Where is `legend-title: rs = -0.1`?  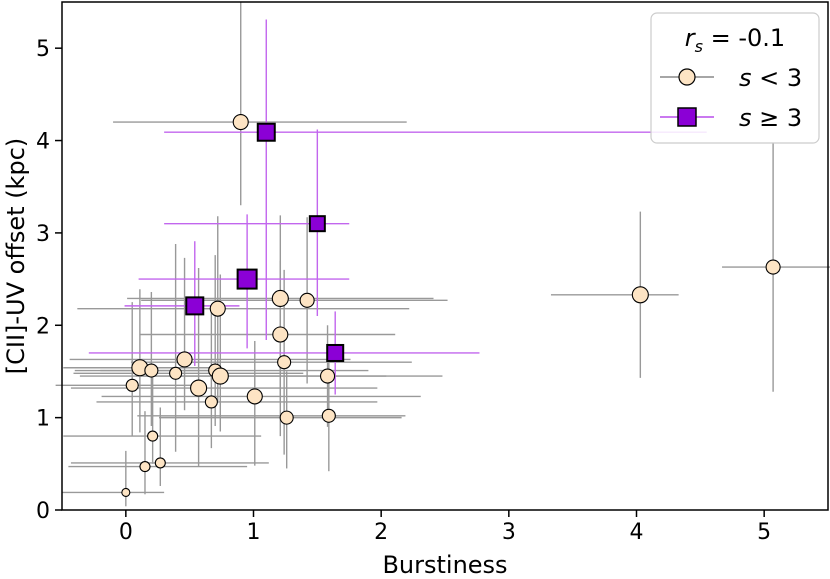 legend-title: rs = -0.1 is located at coordinates (735, 40).